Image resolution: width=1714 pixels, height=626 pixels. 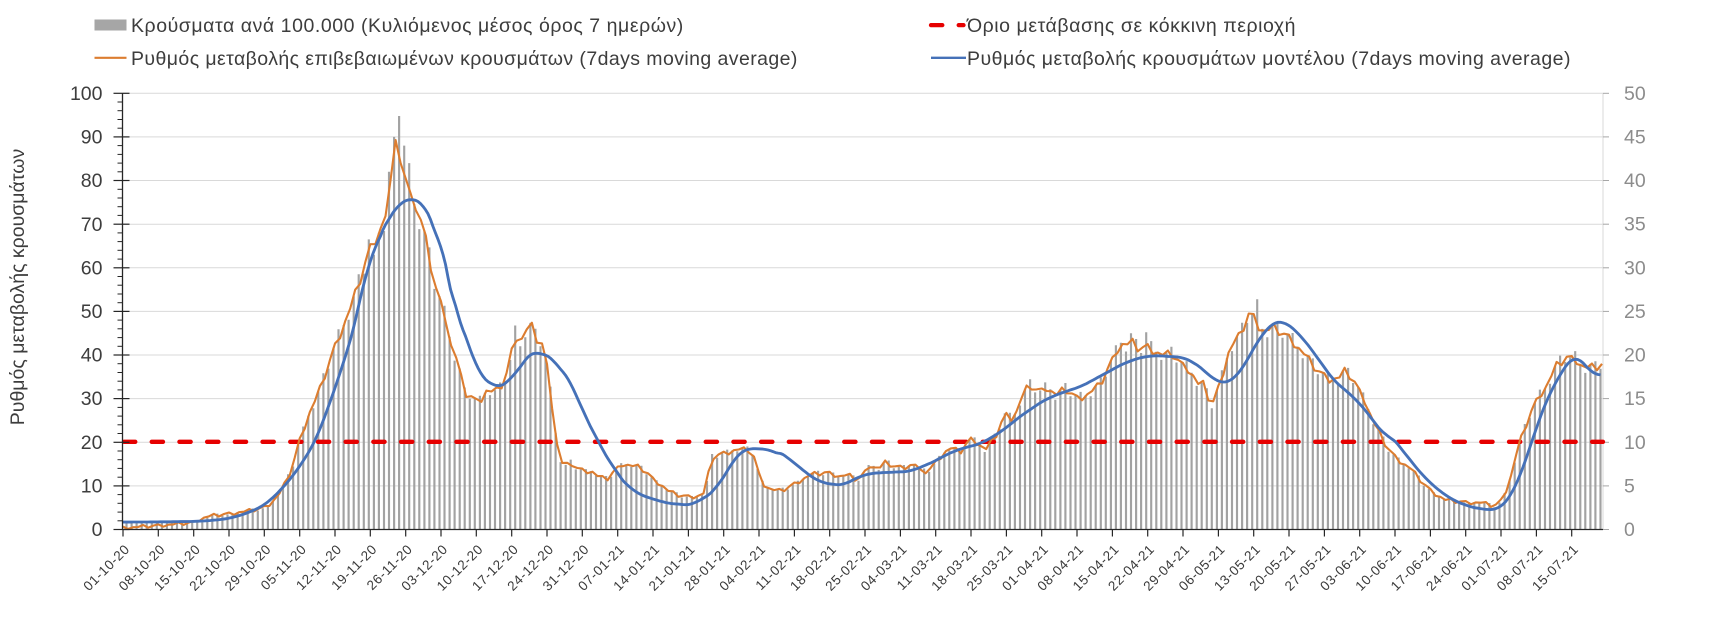 I want to click on svg-text: 15, so click(x=1635, y=399).